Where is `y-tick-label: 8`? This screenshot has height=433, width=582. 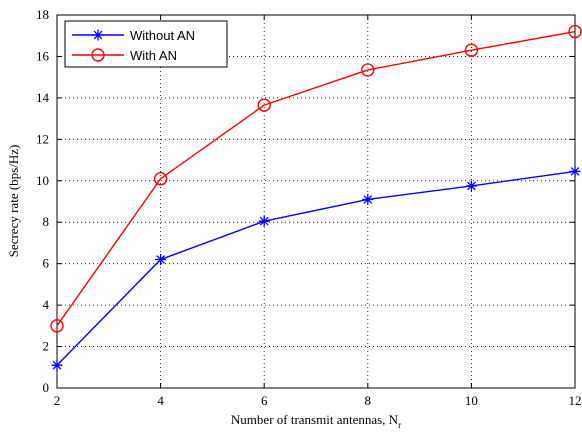
y-tick-label: 8 is located at coordinates (46, 221).